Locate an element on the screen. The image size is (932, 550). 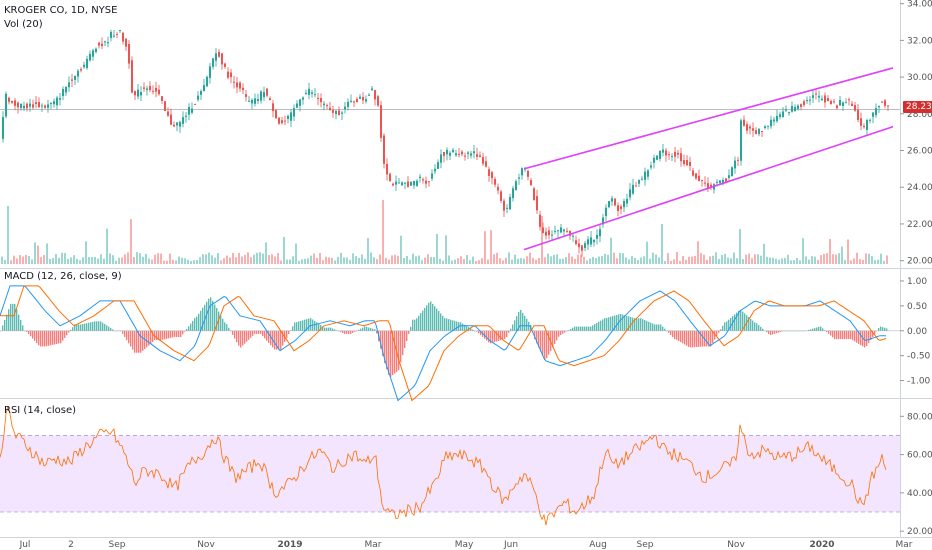
channel-lower-line is located at coordinates (708, 188).